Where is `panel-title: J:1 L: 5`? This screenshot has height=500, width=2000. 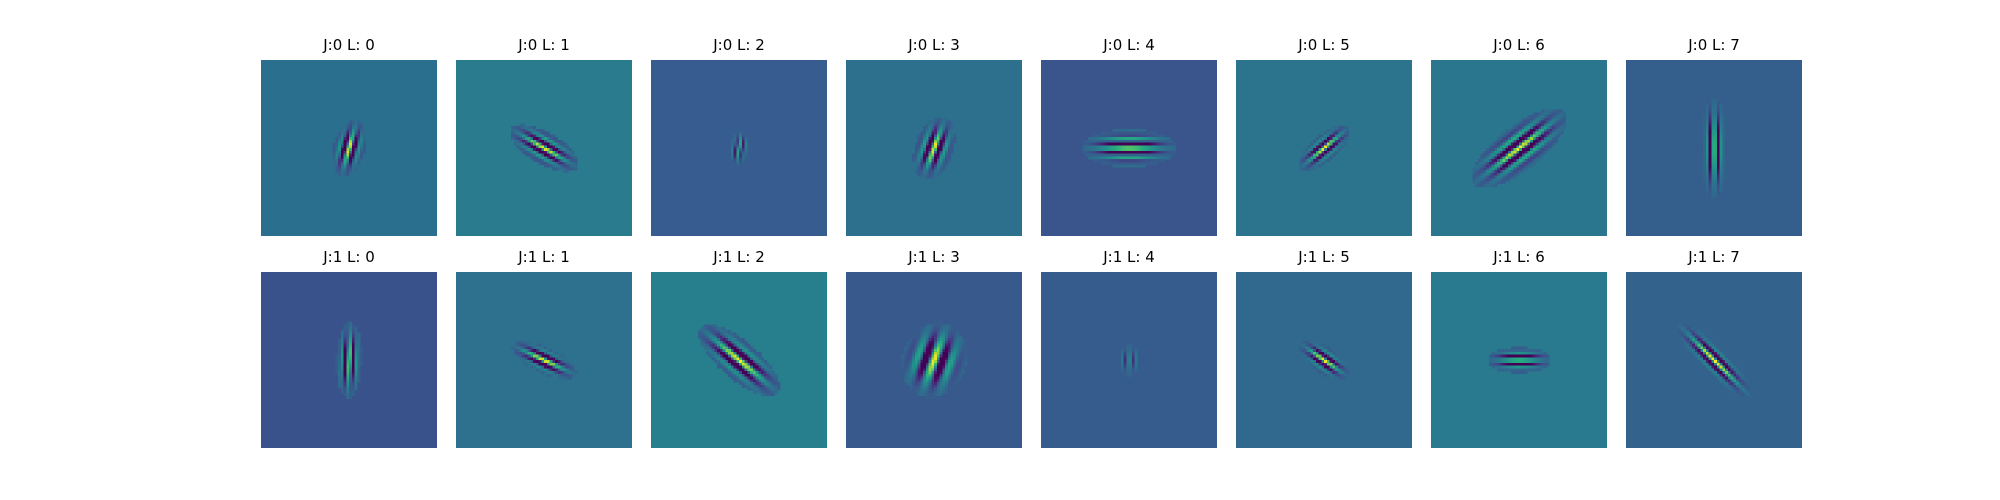 panel-title: J:1 L: 5 is located at coordinates (1324, 257).